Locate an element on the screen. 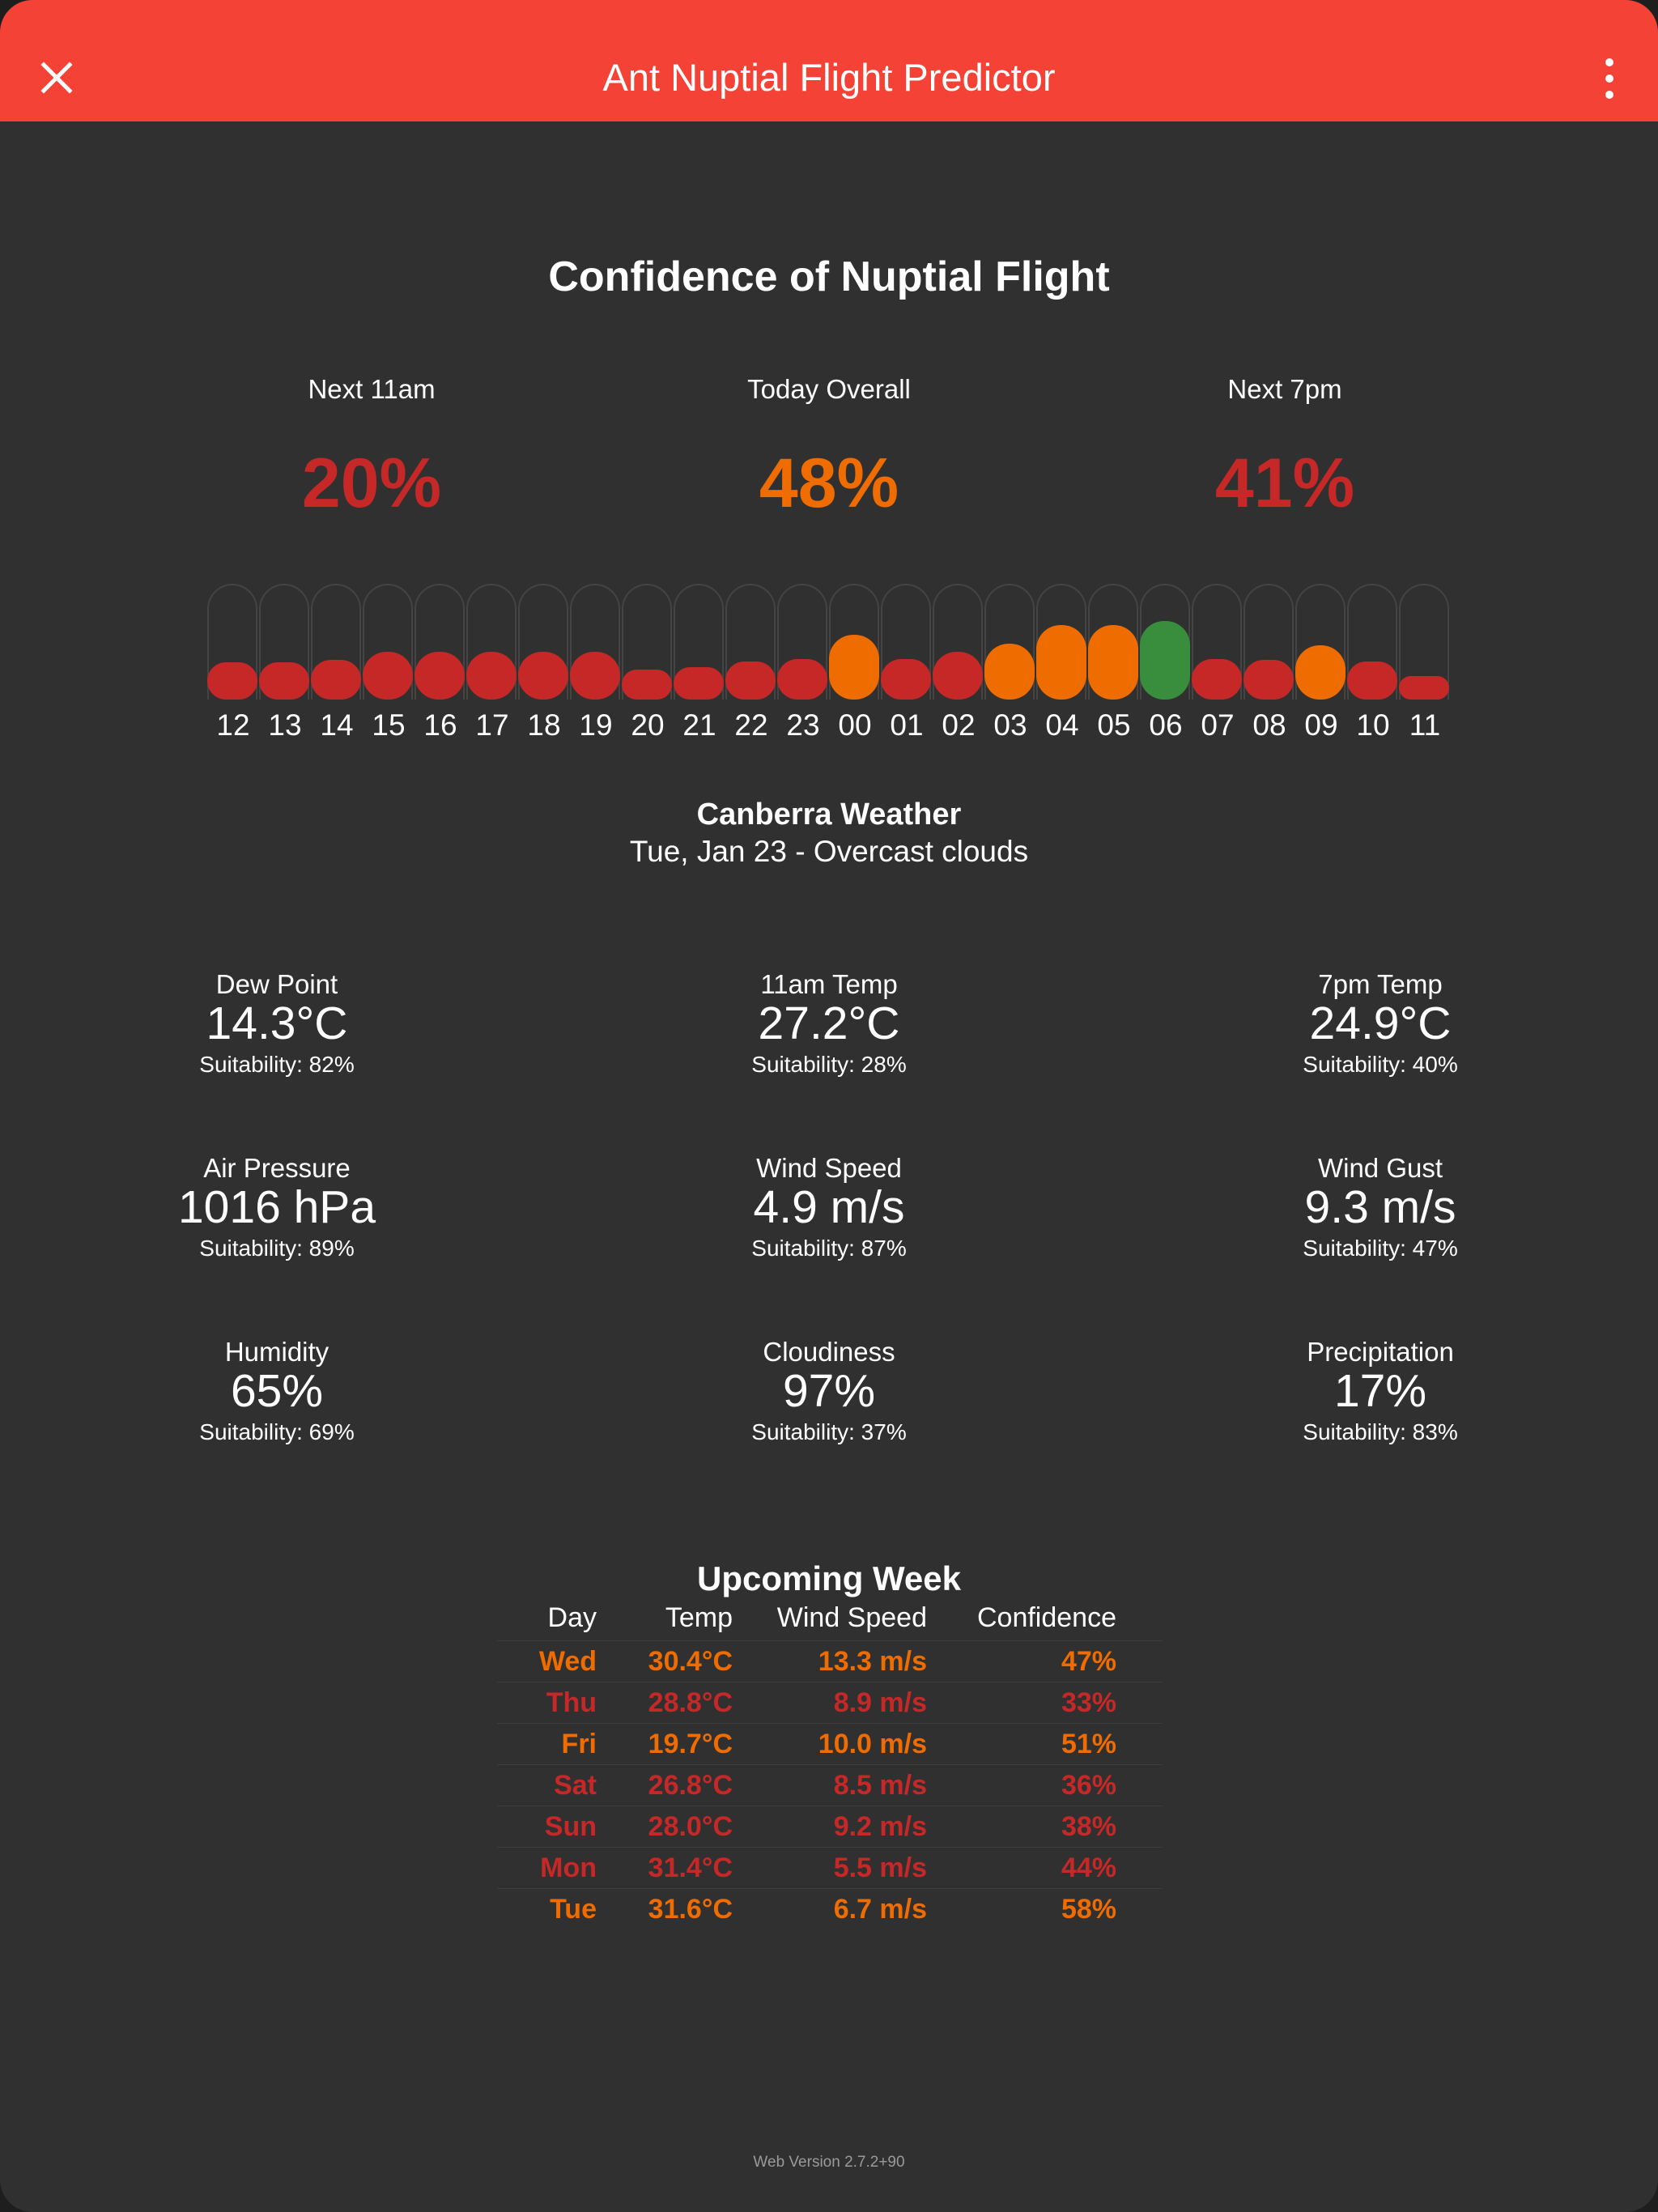 This screenshot has width=1658, height=2212. week-temp: 31.4°C is located at coordinates (665, 1868).